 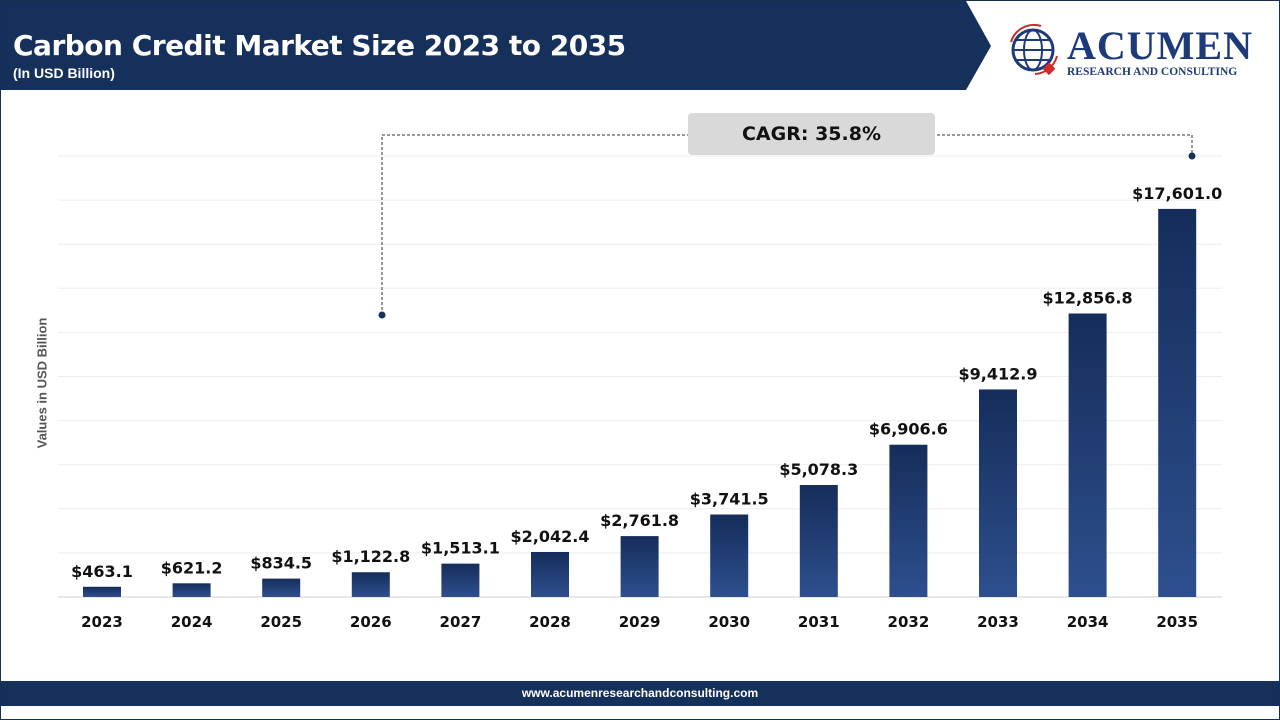 What do you see at coordinates (319, 45) in the screenshot?
I see `chart-title: Carbon Credit Market Size 2023 to 2035` at bounding box center [319, 45].